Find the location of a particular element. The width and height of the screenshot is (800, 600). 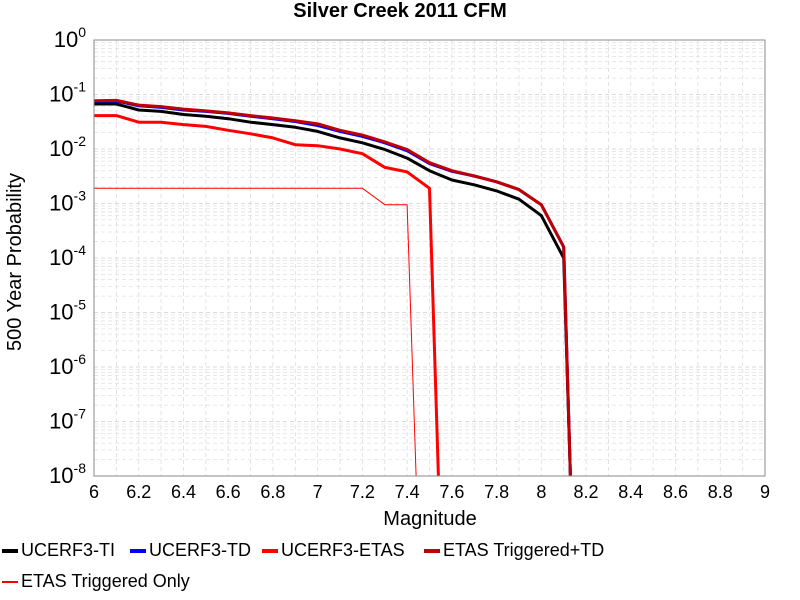

legend-item-0: UCERF3-TI is located at coordinates (58, 550).